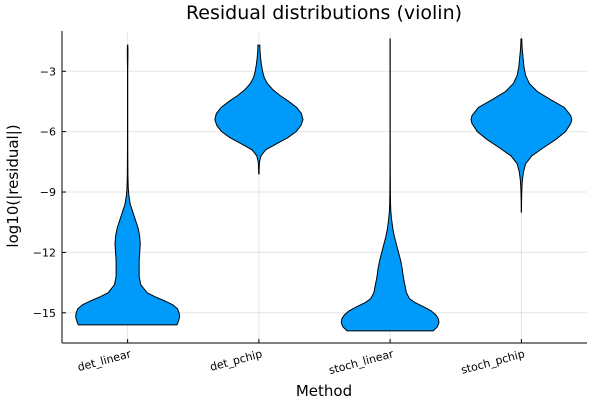 Image resolution: width=600 pixels, height=400 pixels. What do you see at coordinates (128, 185) in the screenshot?
I see `violin-det-linear` at bounding box center [128, 185].